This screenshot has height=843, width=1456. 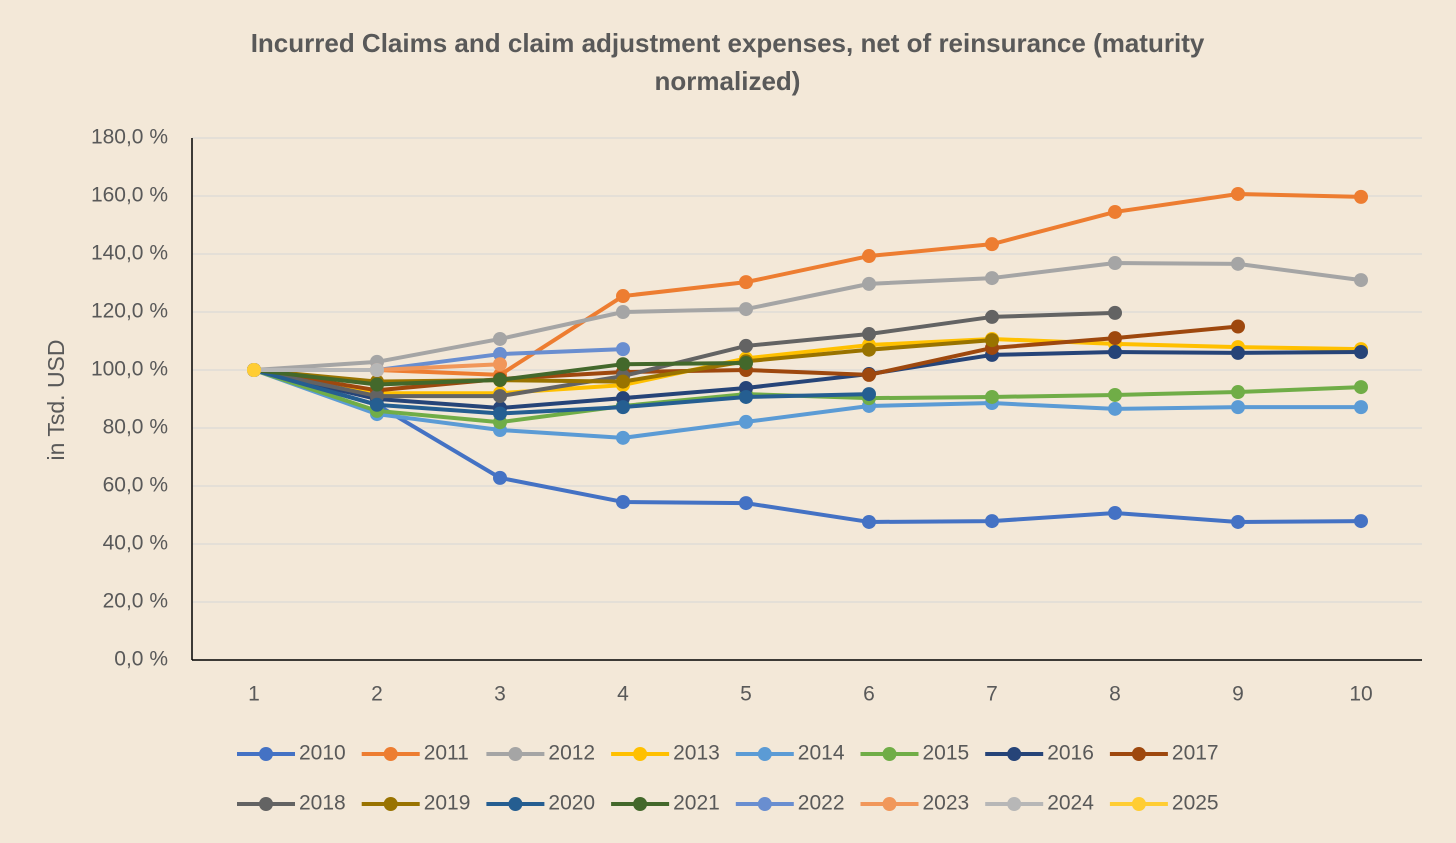 I want to click on legend-label: 2018, so click(x=322, y=803).